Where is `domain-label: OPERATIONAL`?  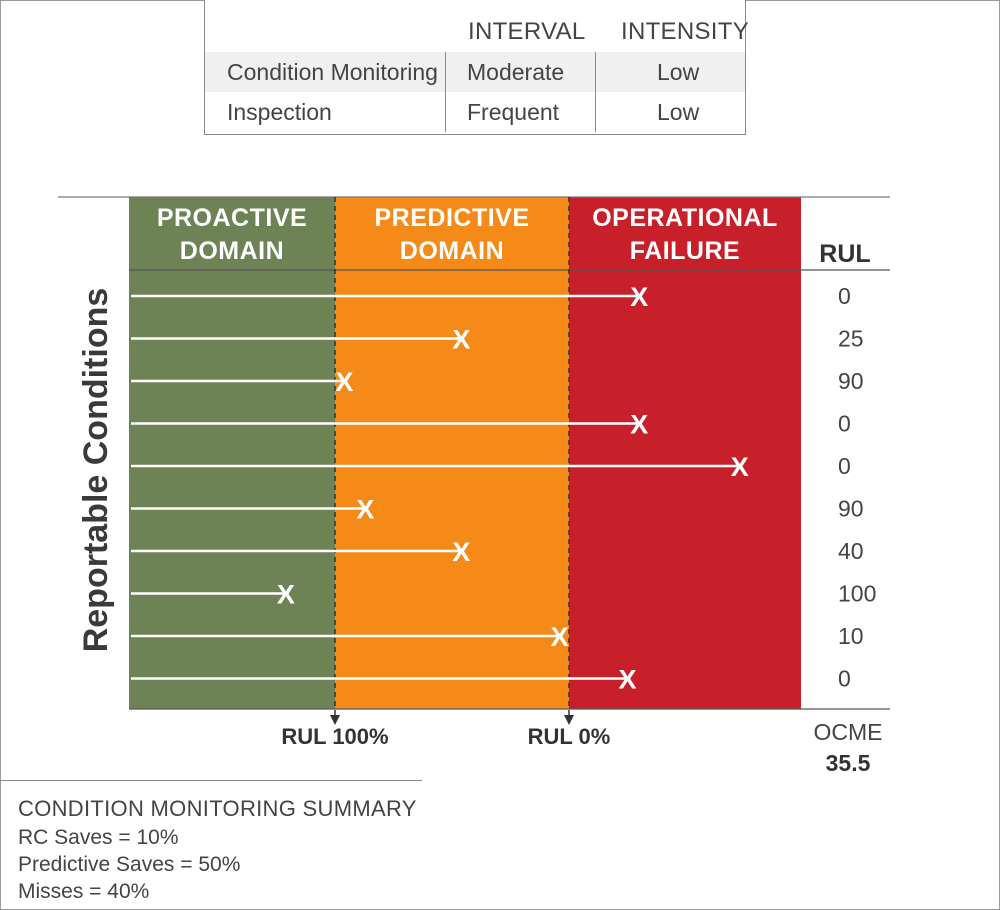 domain-label: OPERATIONAL is located at coordinates (685, 218).